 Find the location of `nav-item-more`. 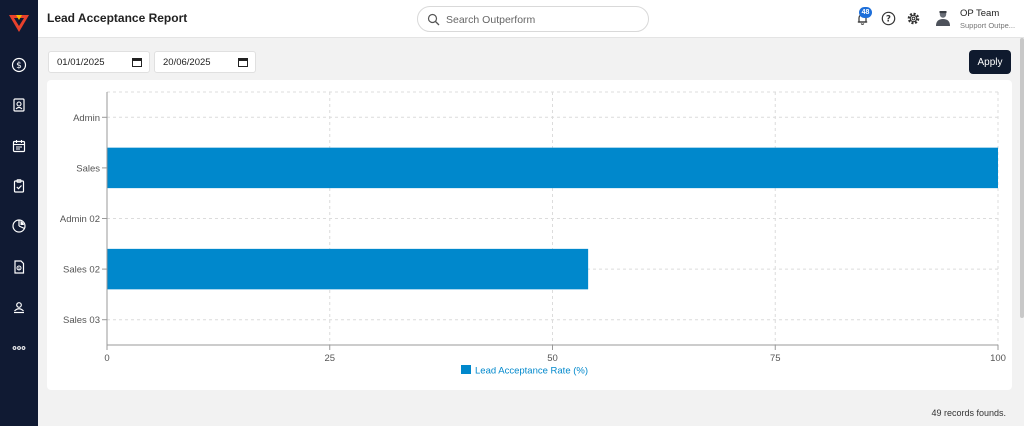

nav-item-more is located at coordinates (19, 348).